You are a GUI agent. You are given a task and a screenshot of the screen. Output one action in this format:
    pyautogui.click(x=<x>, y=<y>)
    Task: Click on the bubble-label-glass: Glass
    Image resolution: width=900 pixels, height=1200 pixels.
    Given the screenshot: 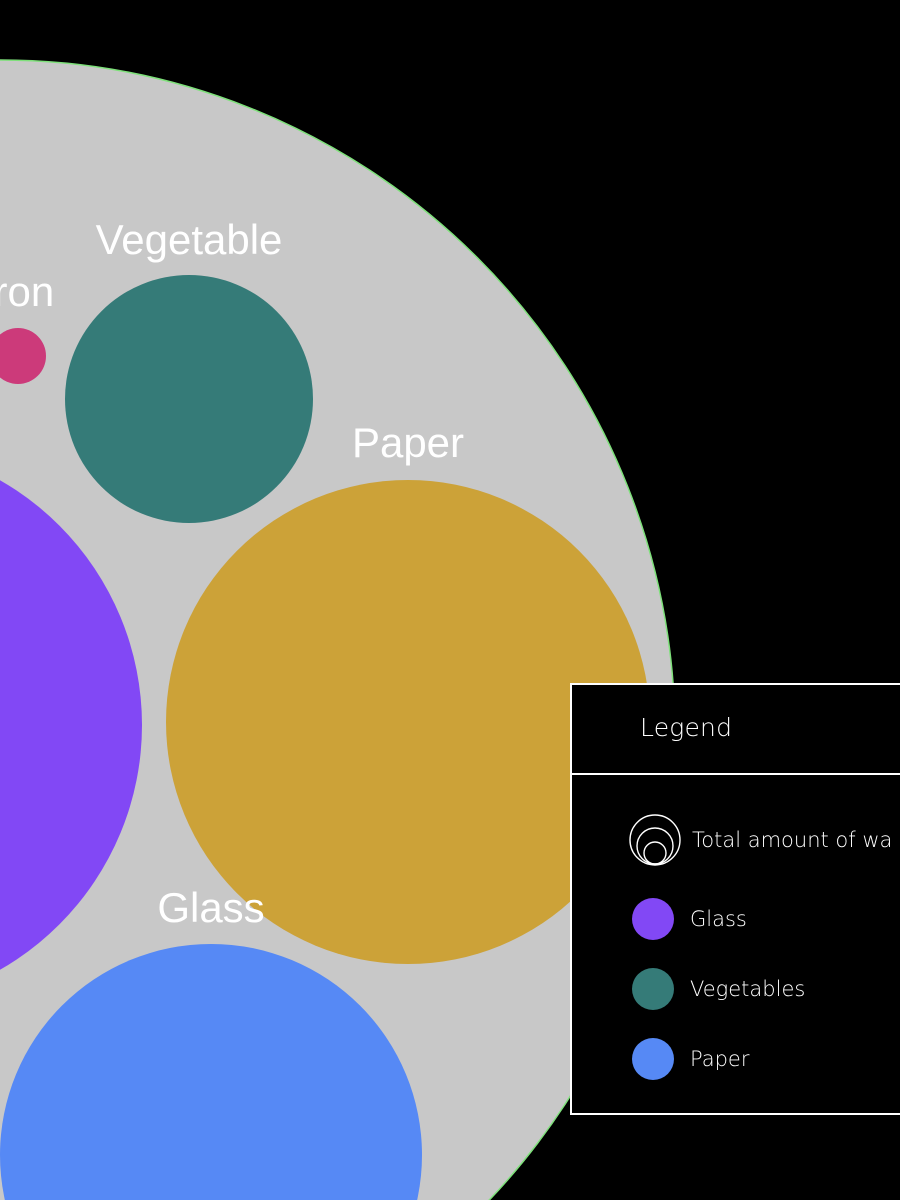 What is the action you would take?
    pyautogui.click(x=210, y=907)
    